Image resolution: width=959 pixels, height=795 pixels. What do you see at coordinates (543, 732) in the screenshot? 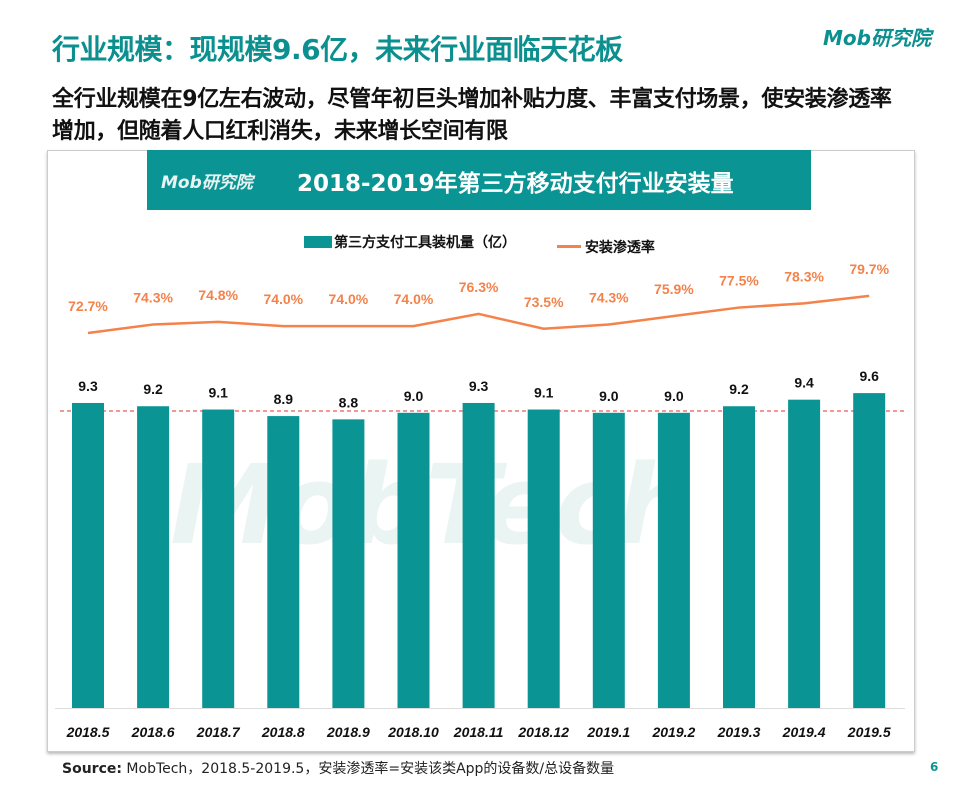
I see `x-tick-label: 2018.12` at bounding box center [543, 732].